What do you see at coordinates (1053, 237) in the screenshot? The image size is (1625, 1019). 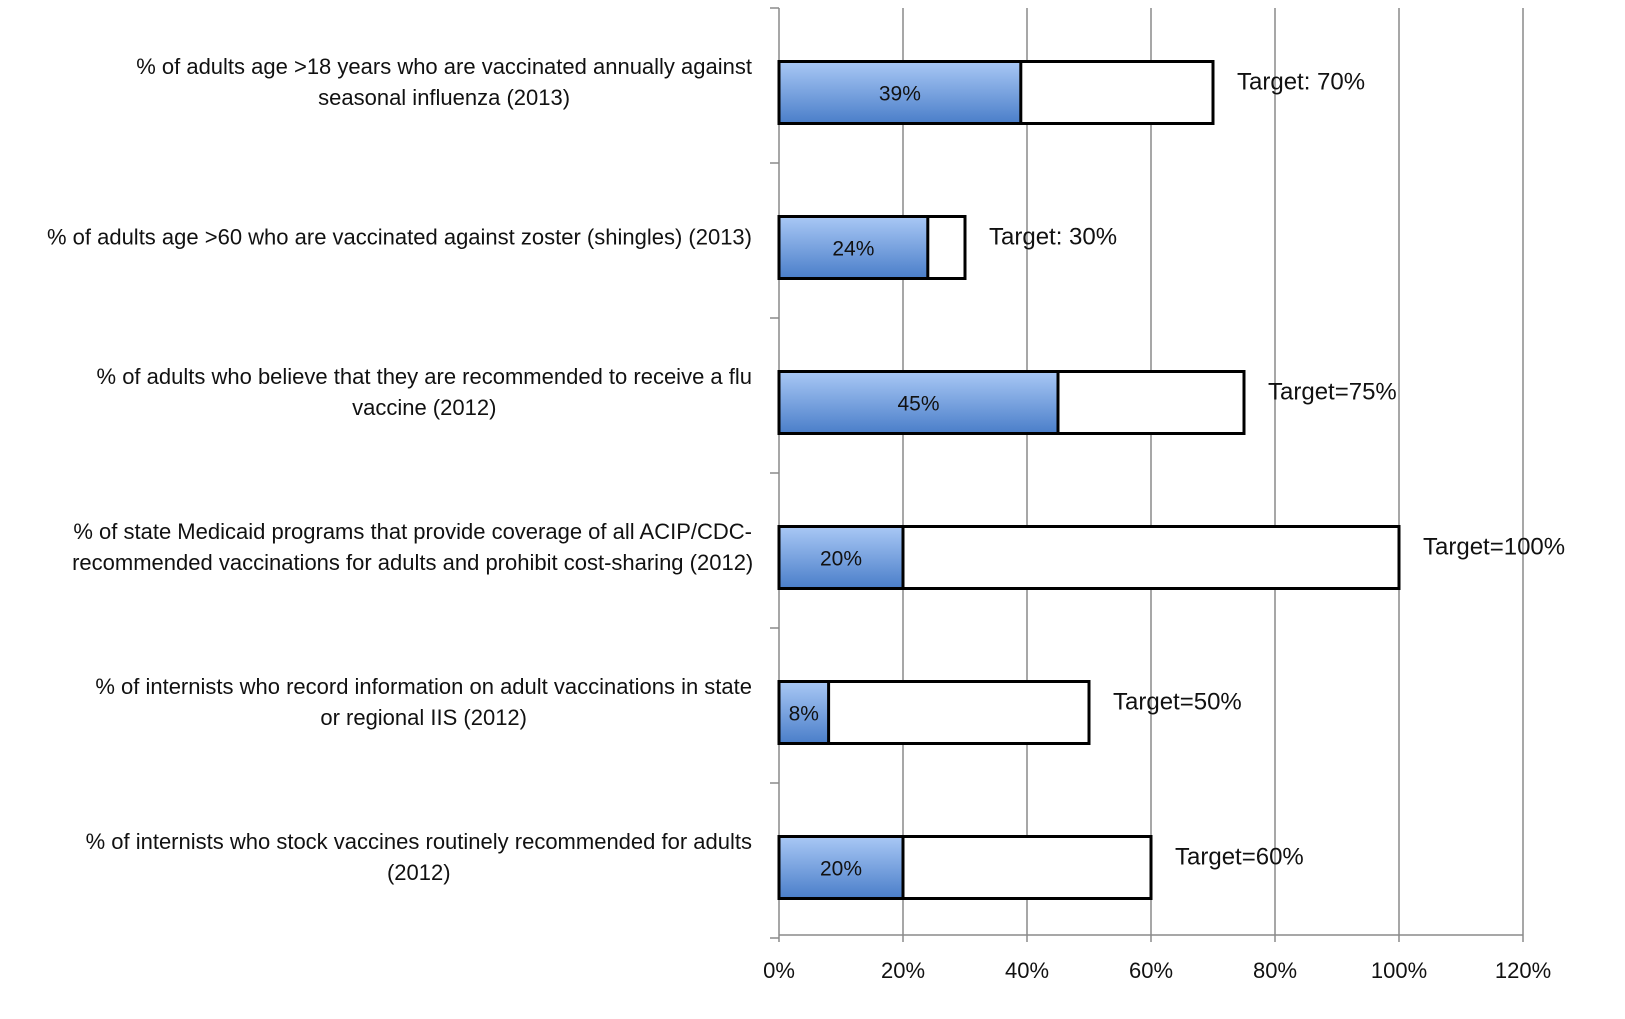 I see `target-label: Target: 30%` at bounding box center [1053, 237].